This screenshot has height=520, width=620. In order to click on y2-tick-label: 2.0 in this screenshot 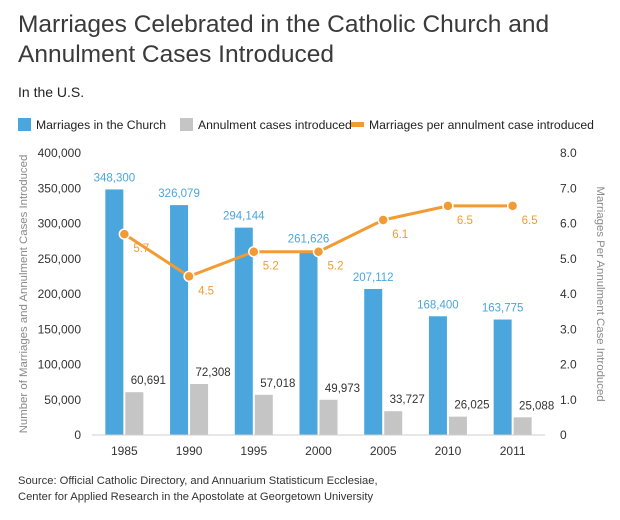, I will do `click(568, 365)`.